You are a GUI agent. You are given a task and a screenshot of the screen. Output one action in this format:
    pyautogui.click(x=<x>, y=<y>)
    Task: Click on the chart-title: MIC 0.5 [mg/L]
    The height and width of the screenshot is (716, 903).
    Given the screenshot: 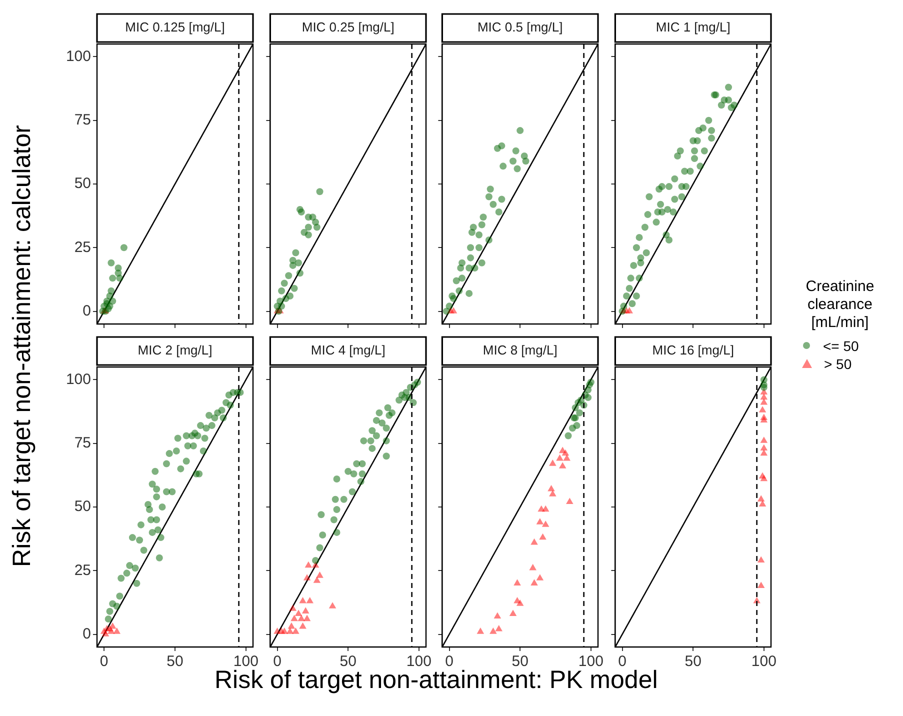 What is the action you would take?
    pyautogui.click(x=520, y=27)
    